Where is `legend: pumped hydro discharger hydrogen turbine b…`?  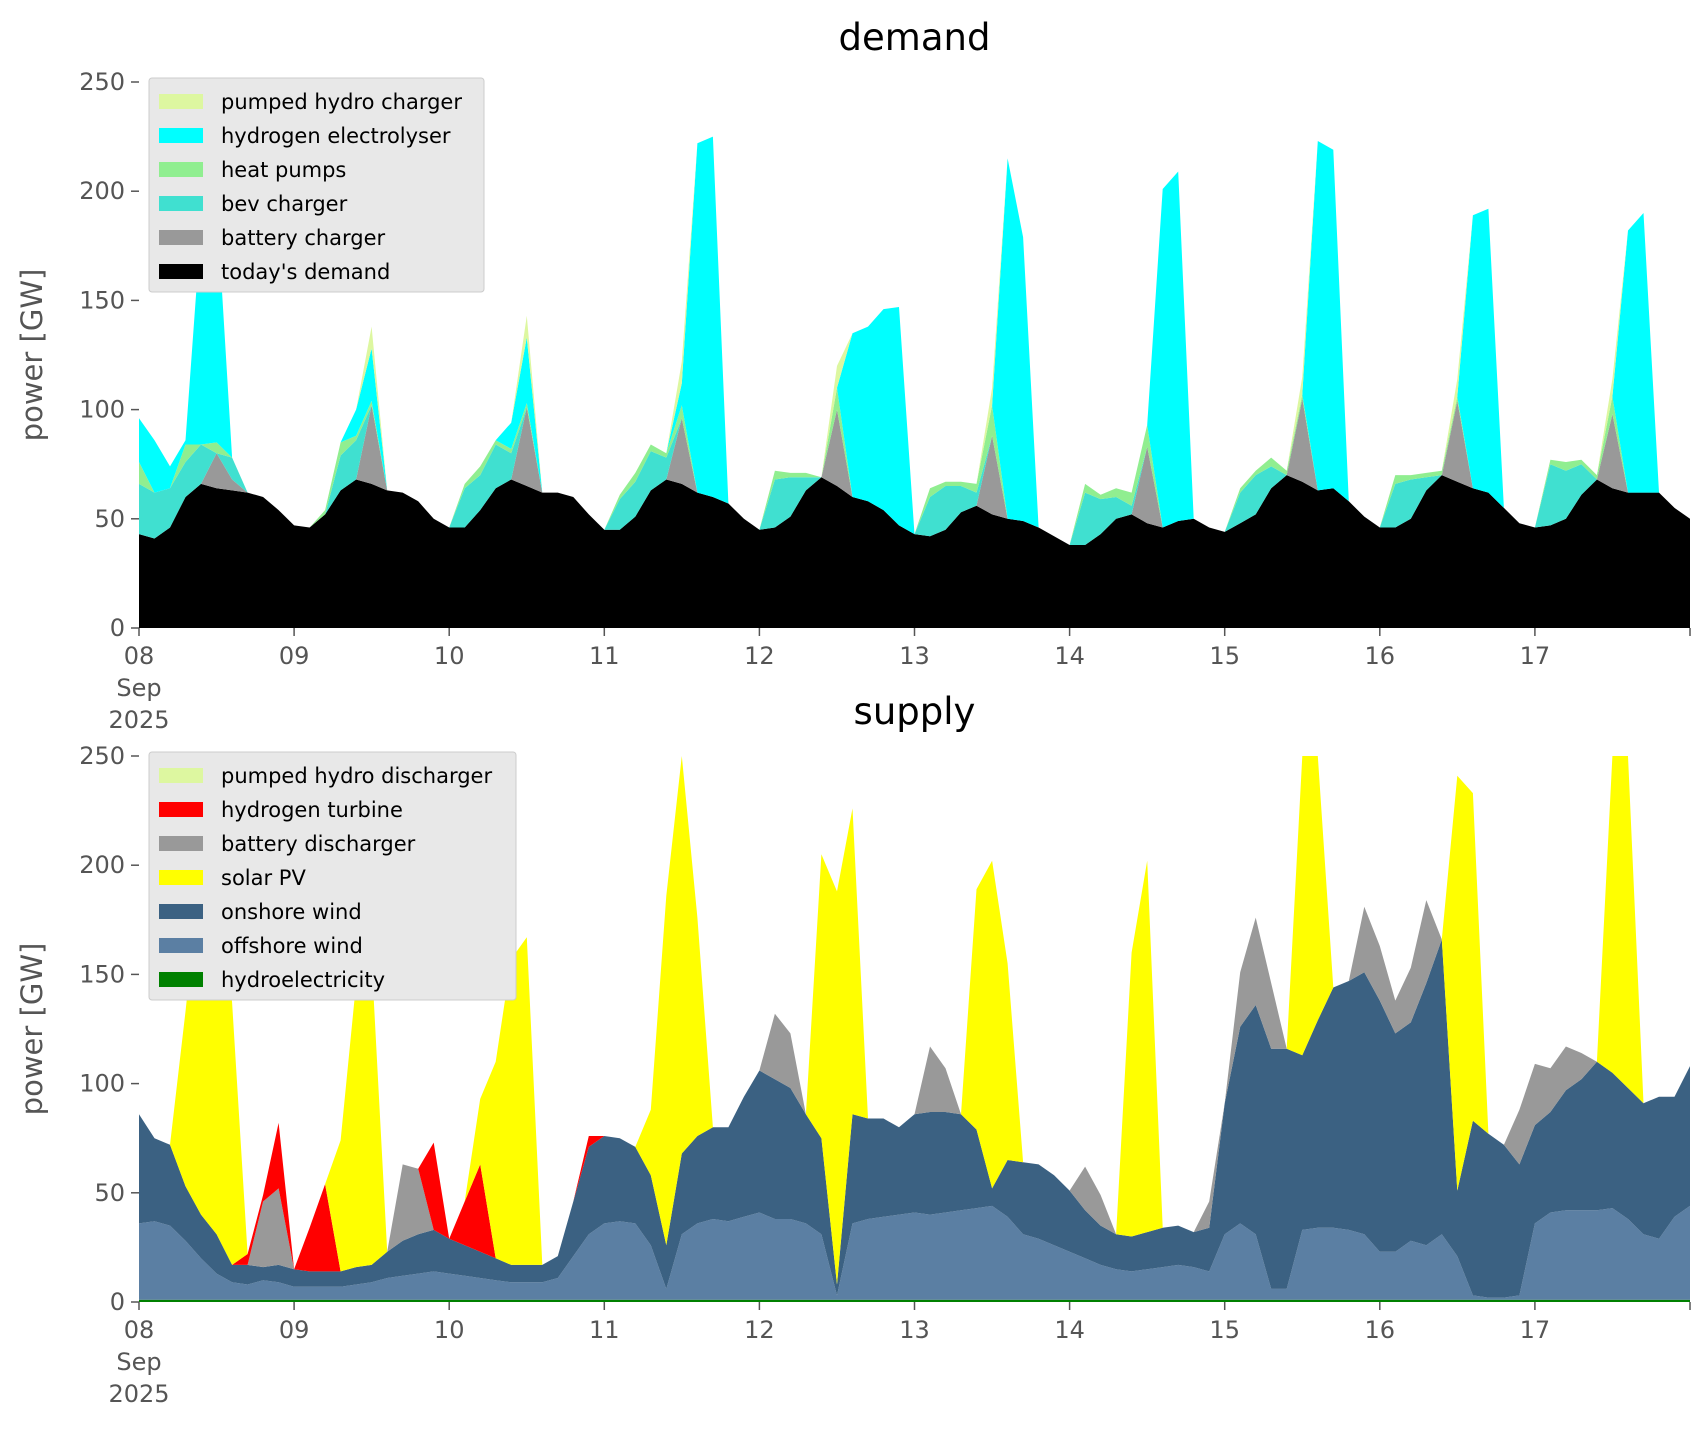
legend: pumped hydro discharger hydrogen turbine b… is located at coordinates (332, 876).